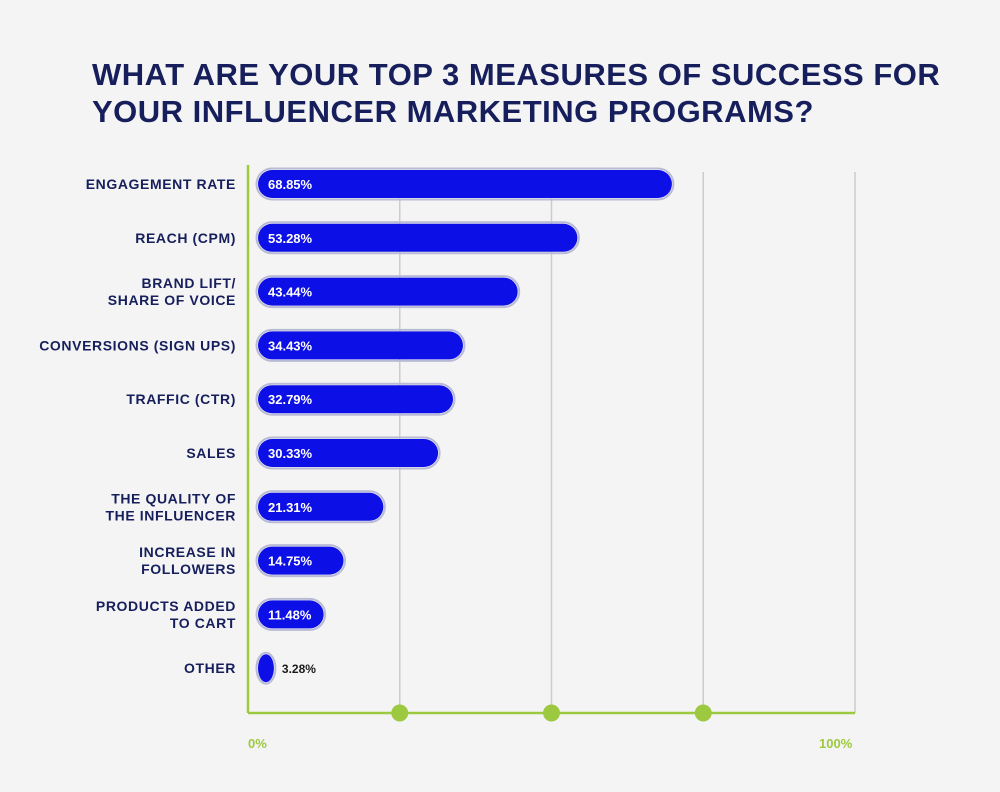 This screenshot has height=792, width=1000. What do you see at coordinates (181, 399) in the screenshot?
I see `category-label: TRAFFIC (CTR)` at bounding box center [181, 399].